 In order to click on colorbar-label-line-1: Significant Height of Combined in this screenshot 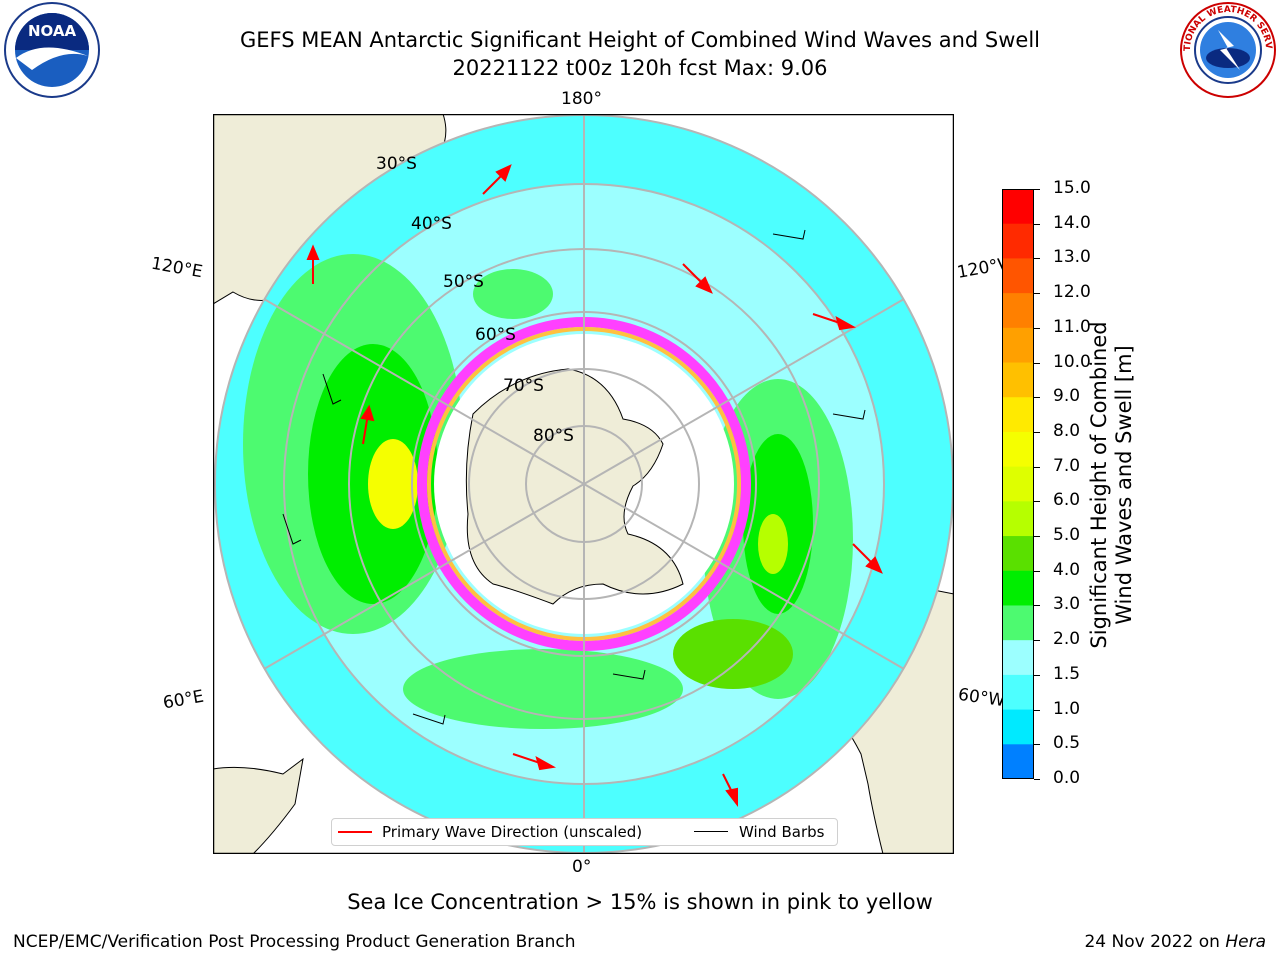, I will do `click(1099, 485)`.